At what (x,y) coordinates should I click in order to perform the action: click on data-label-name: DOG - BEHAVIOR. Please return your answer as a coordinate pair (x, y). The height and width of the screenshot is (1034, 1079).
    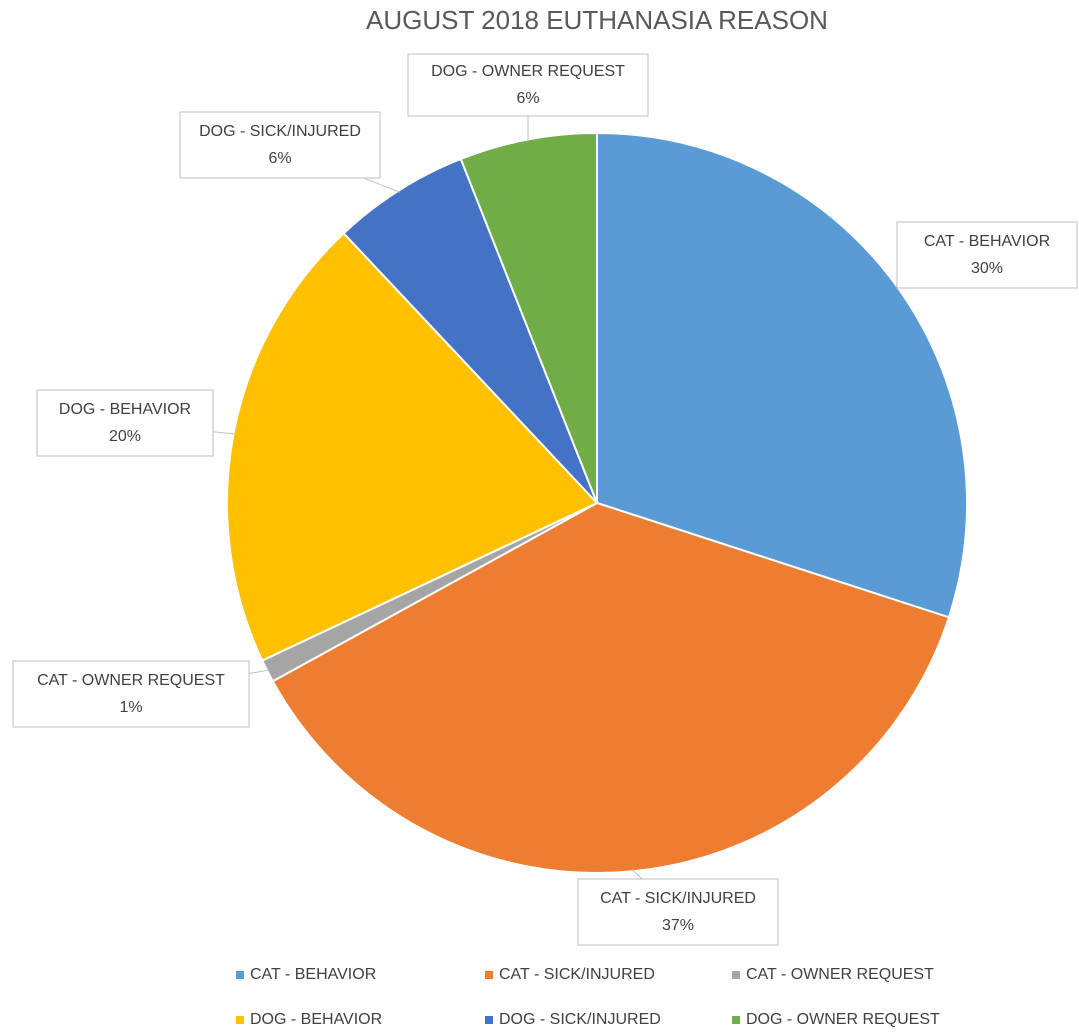
    Looking at the image, I should click on (125, 409).